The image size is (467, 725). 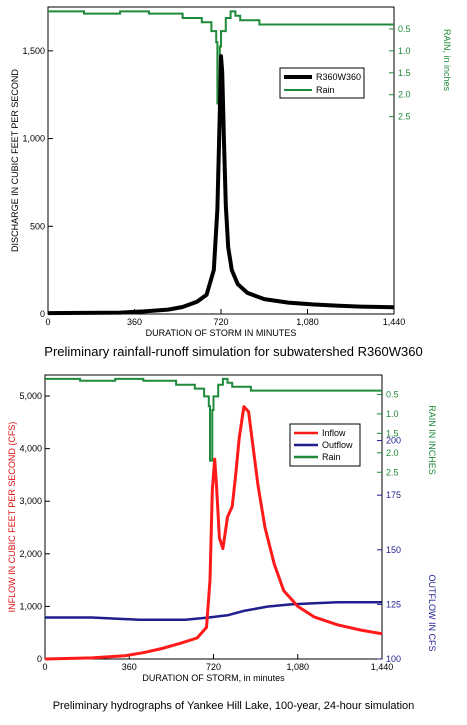 I want to click on y-axis-label: DISCHARGE IN CUBIC FEET PER SECOND, so click(x=15, y=160).